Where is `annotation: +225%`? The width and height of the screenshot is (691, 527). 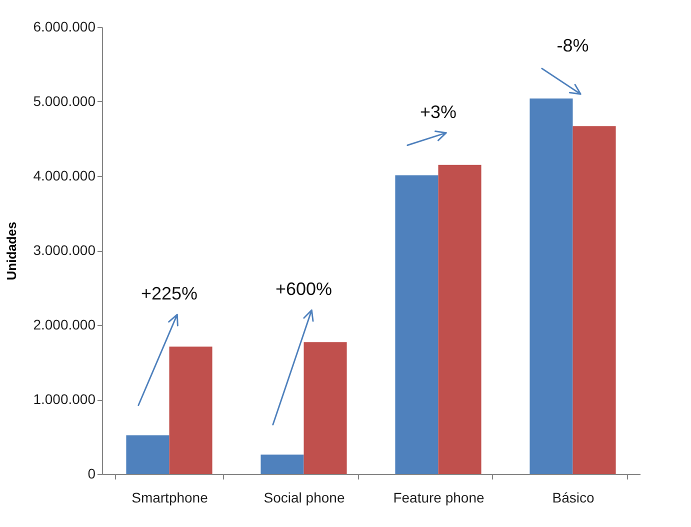
annotation: +225% is located at coordinates (169, 294).